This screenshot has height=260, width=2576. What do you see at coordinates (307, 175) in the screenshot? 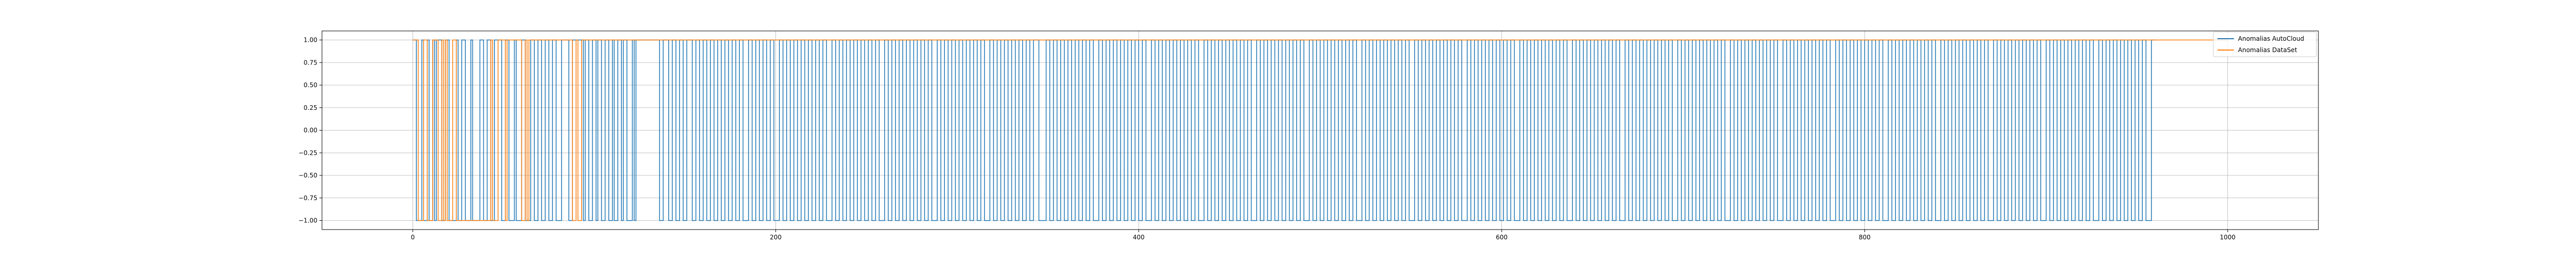
I see `y-tick-label: −0.50` at bounding box center [307, 175].